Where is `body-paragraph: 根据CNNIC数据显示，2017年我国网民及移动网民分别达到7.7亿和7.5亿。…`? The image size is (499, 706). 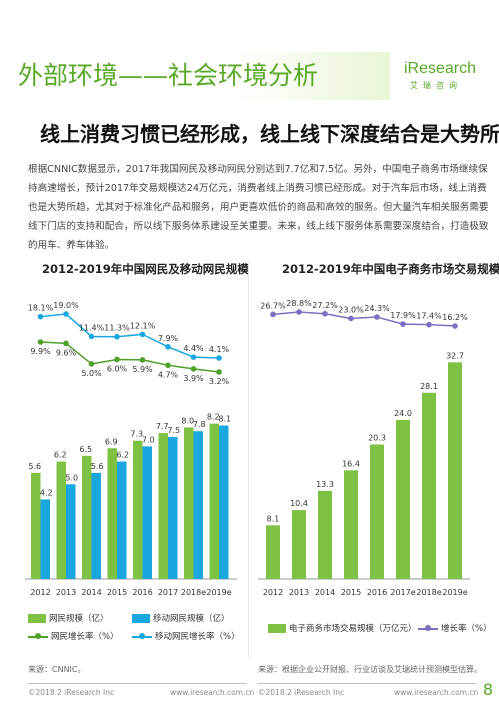 body-paragraph: 根据CNNIC数据显示，2017年我国网民及移动网民分别达到7.7亿和7.5亿。… is located at coordinates (258, 207).